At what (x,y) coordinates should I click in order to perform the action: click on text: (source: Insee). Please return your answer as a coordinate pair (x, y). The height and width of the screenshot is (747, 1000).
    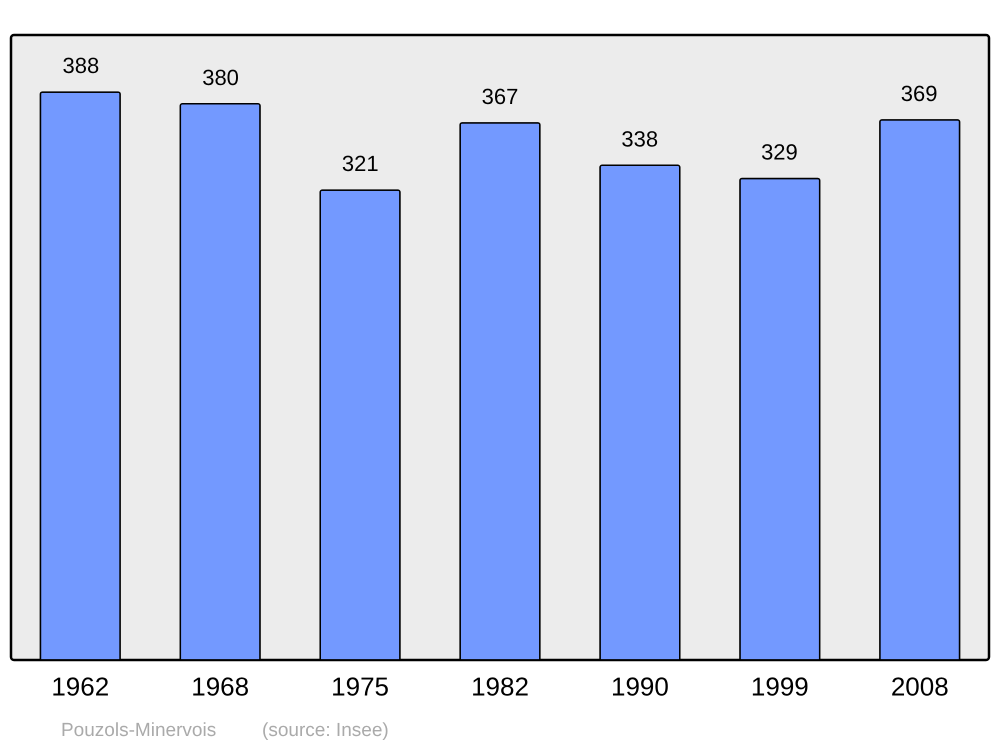
    Looking at the image, I should click on (325, 730).